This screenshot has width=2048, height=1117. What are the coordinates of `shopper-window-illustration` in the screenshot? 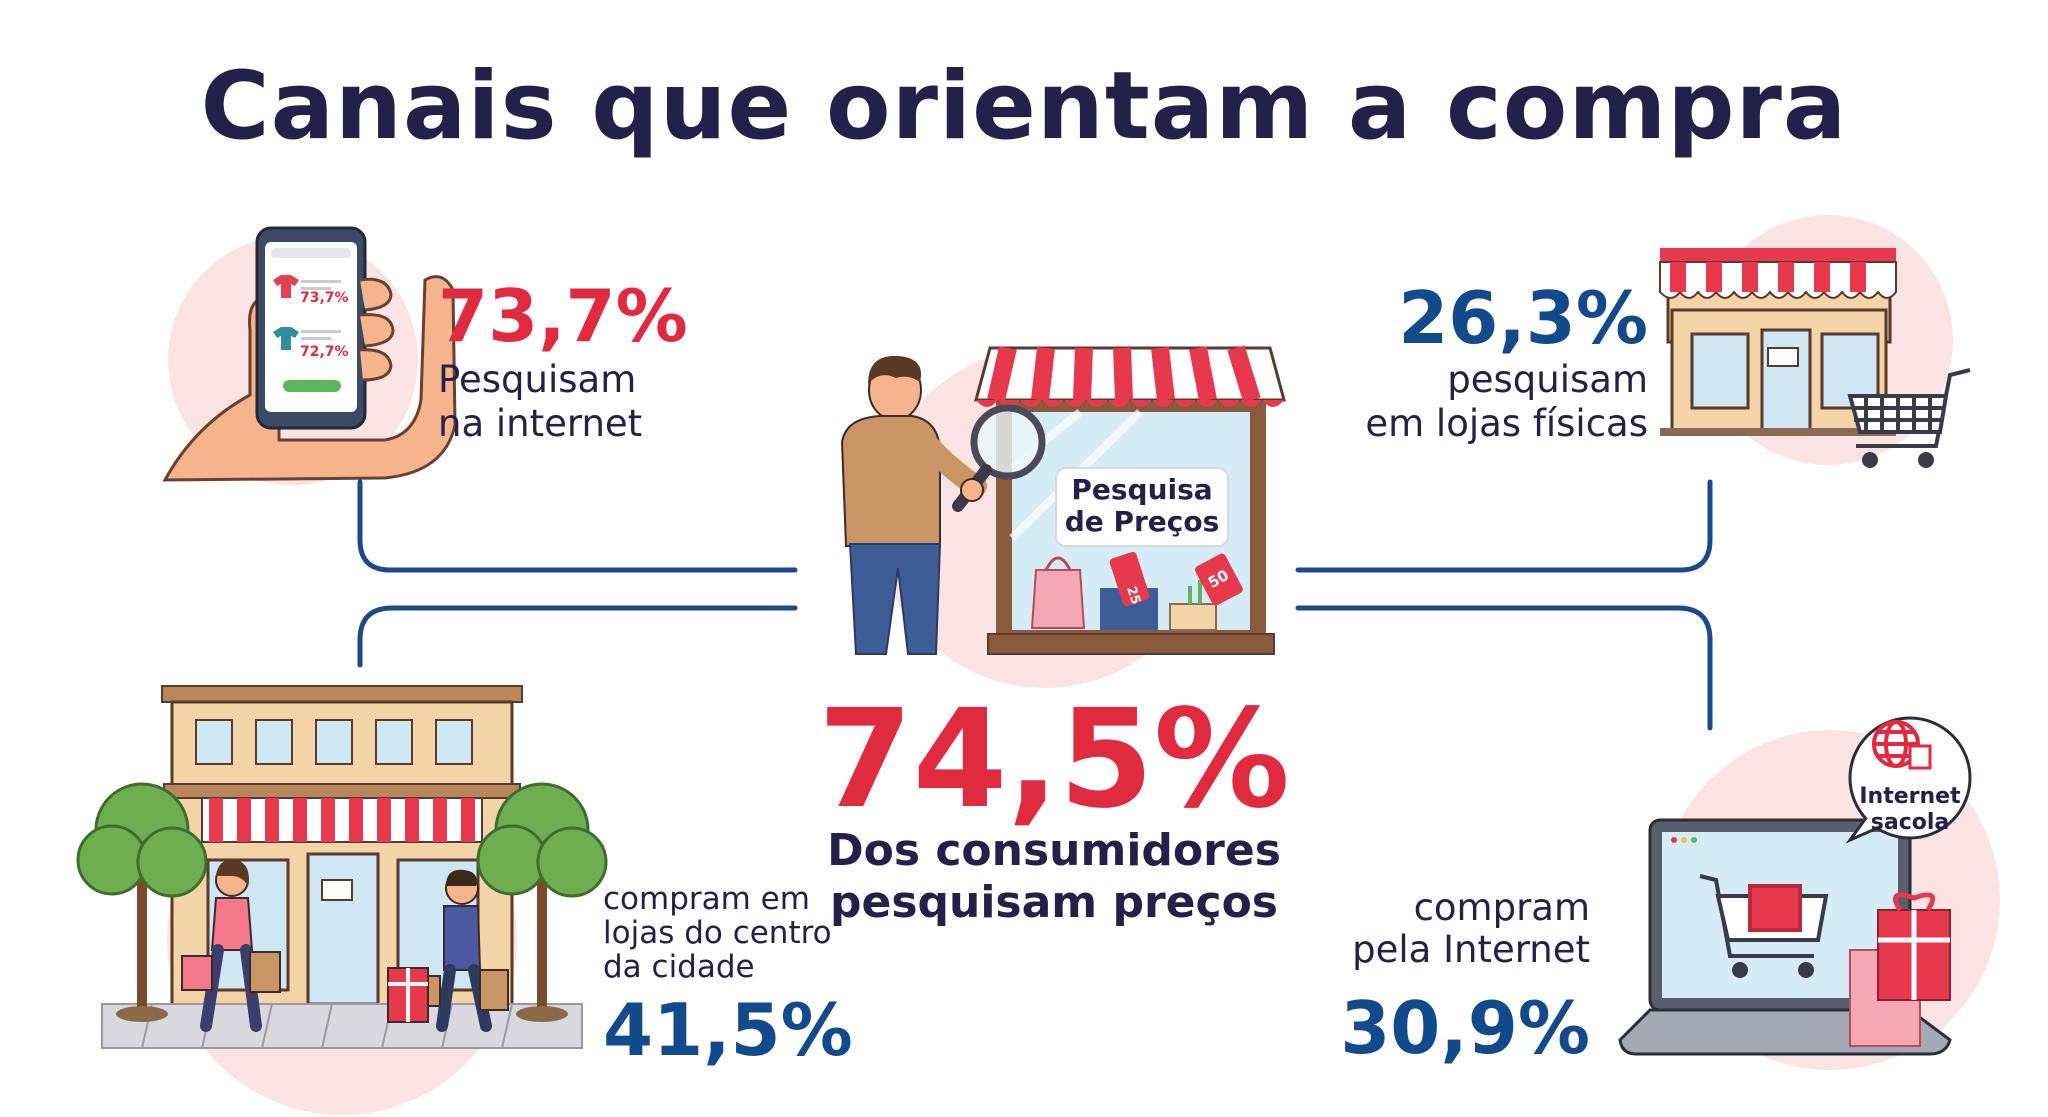 It's located at (1063, 516).